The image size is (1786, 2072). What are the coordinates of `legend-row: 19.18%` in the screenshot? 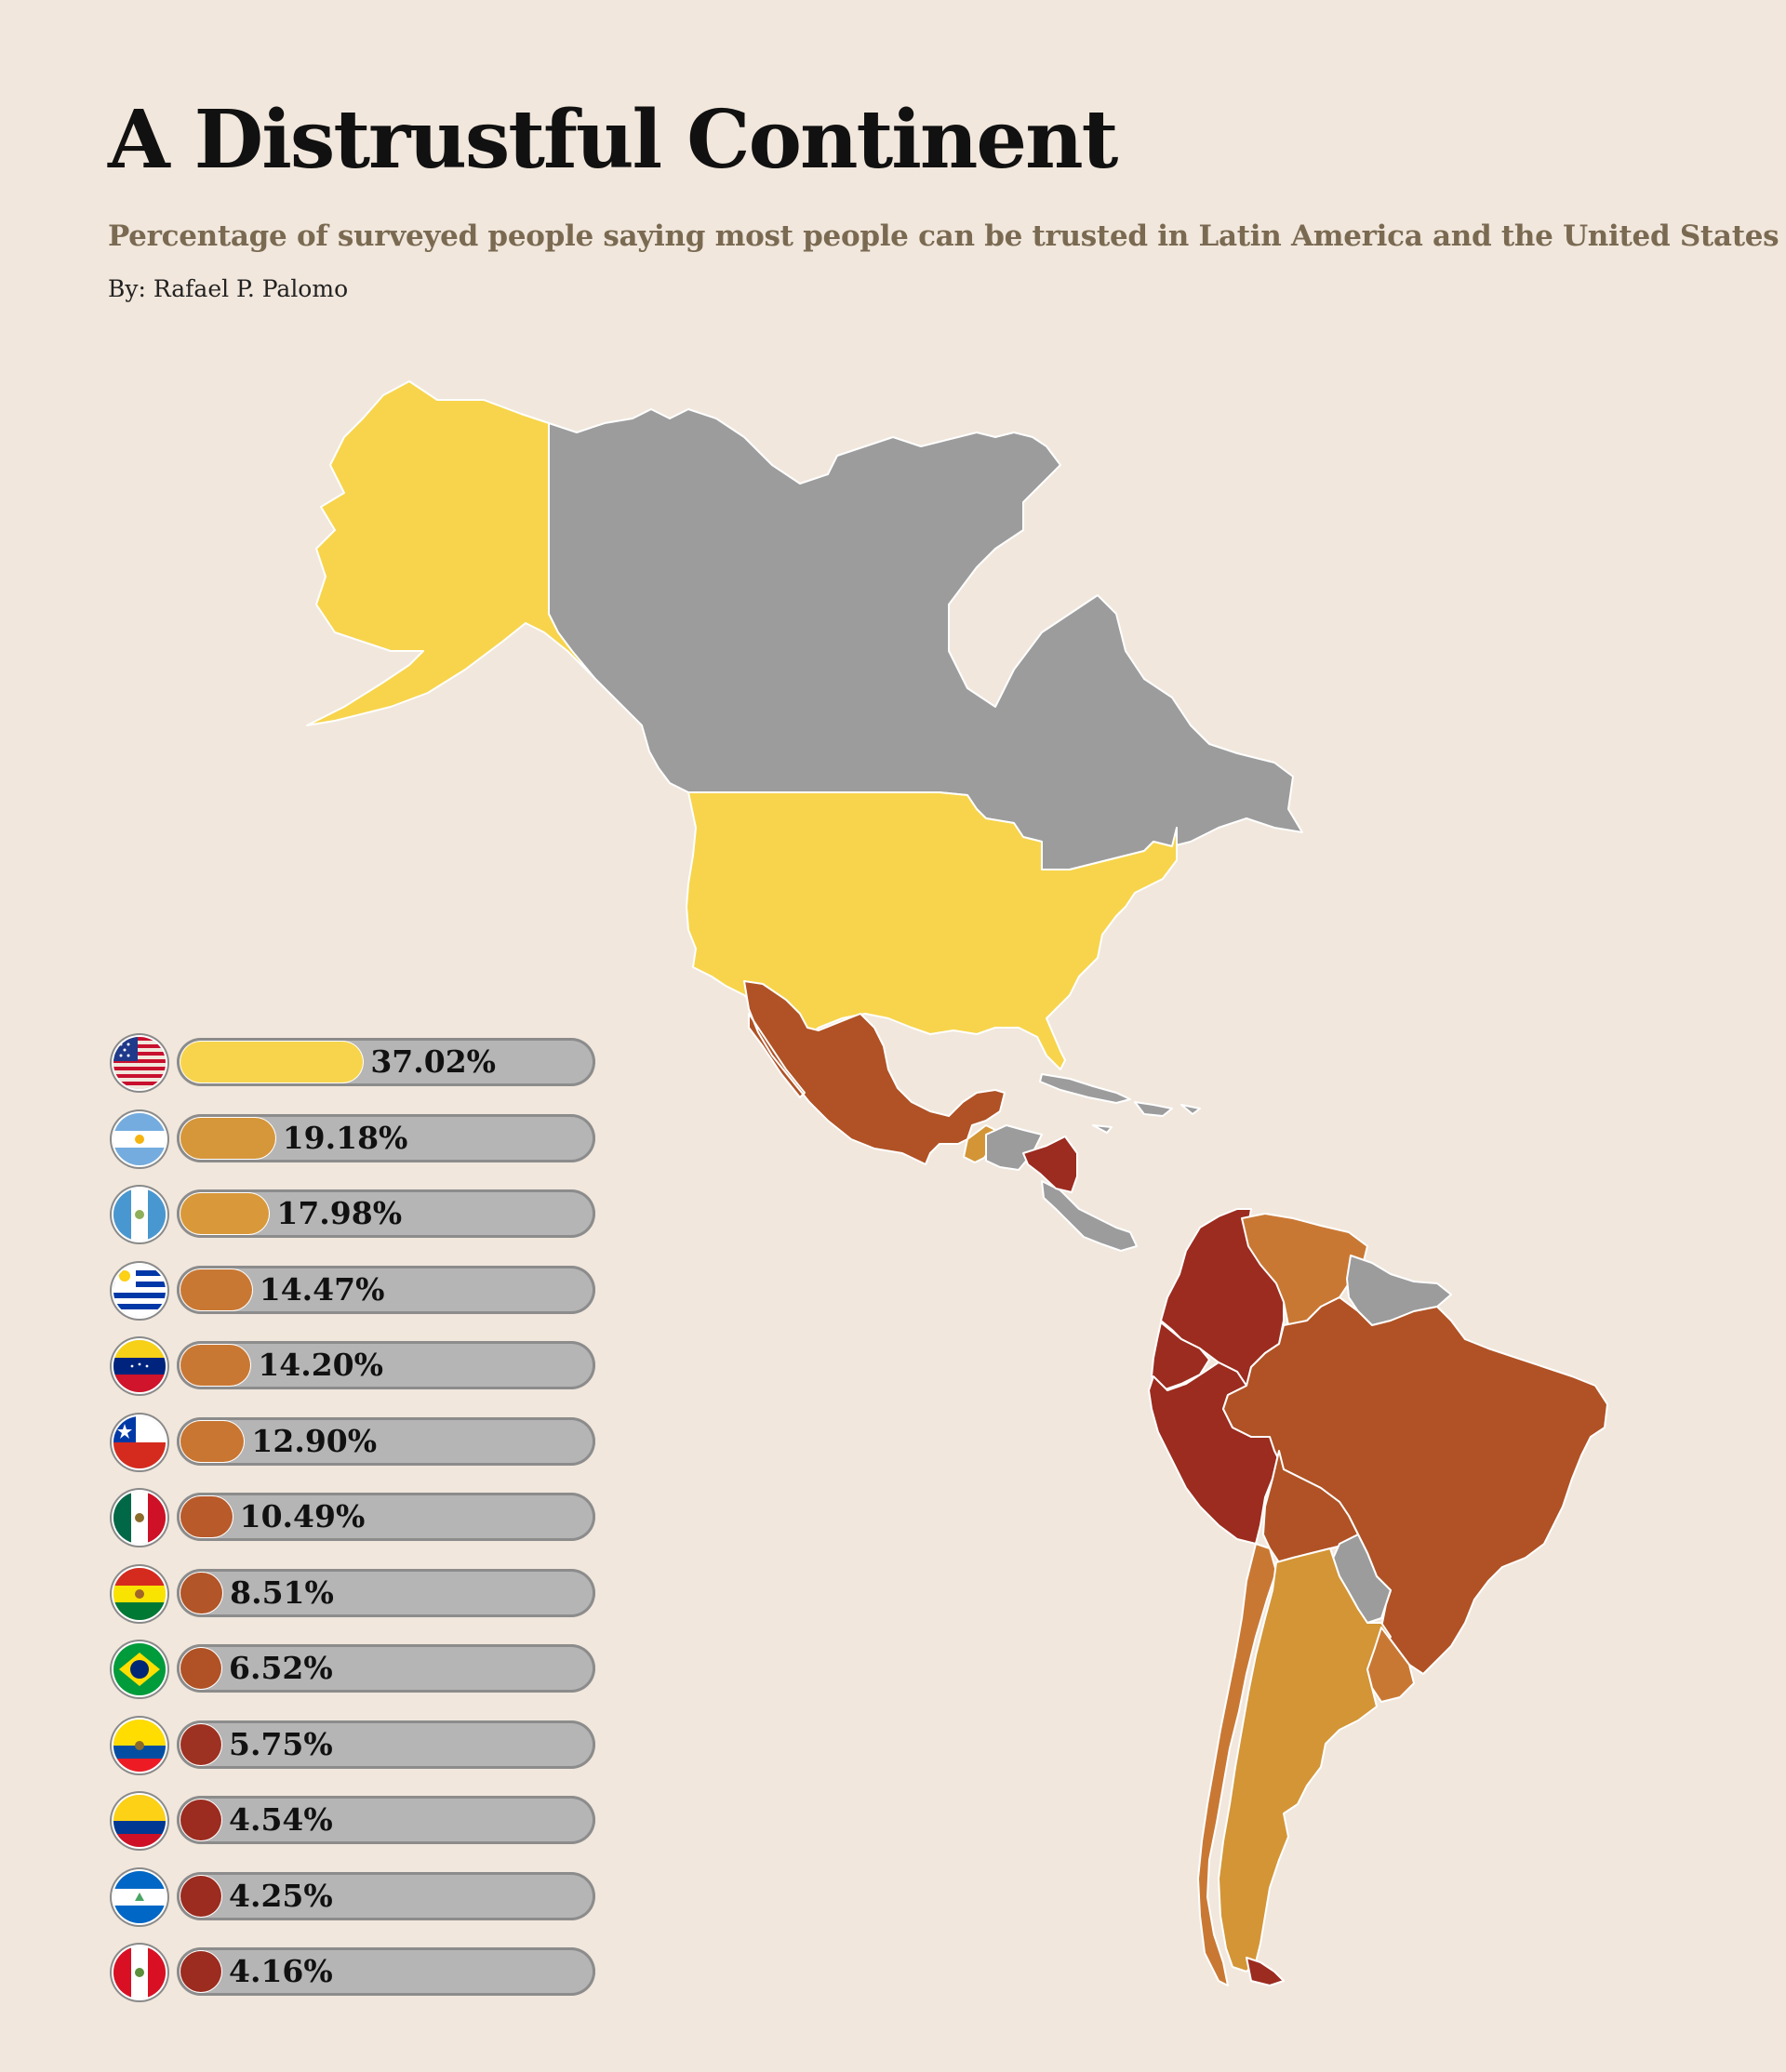 It's located at (355, 1139).